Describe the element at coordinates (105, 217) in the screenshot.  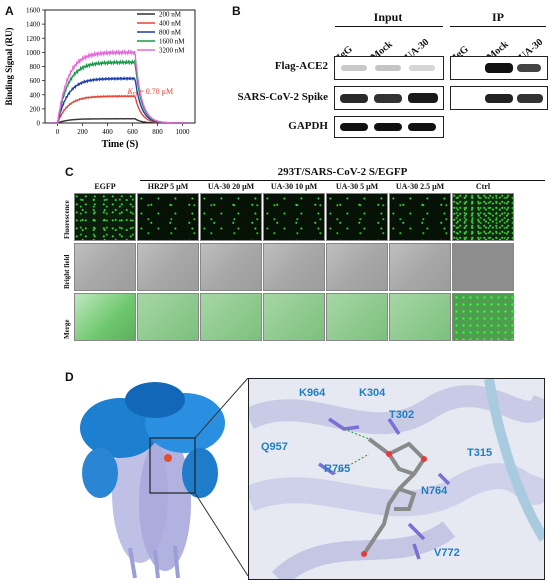
I see `micro-tile-r0-c0` at that location.